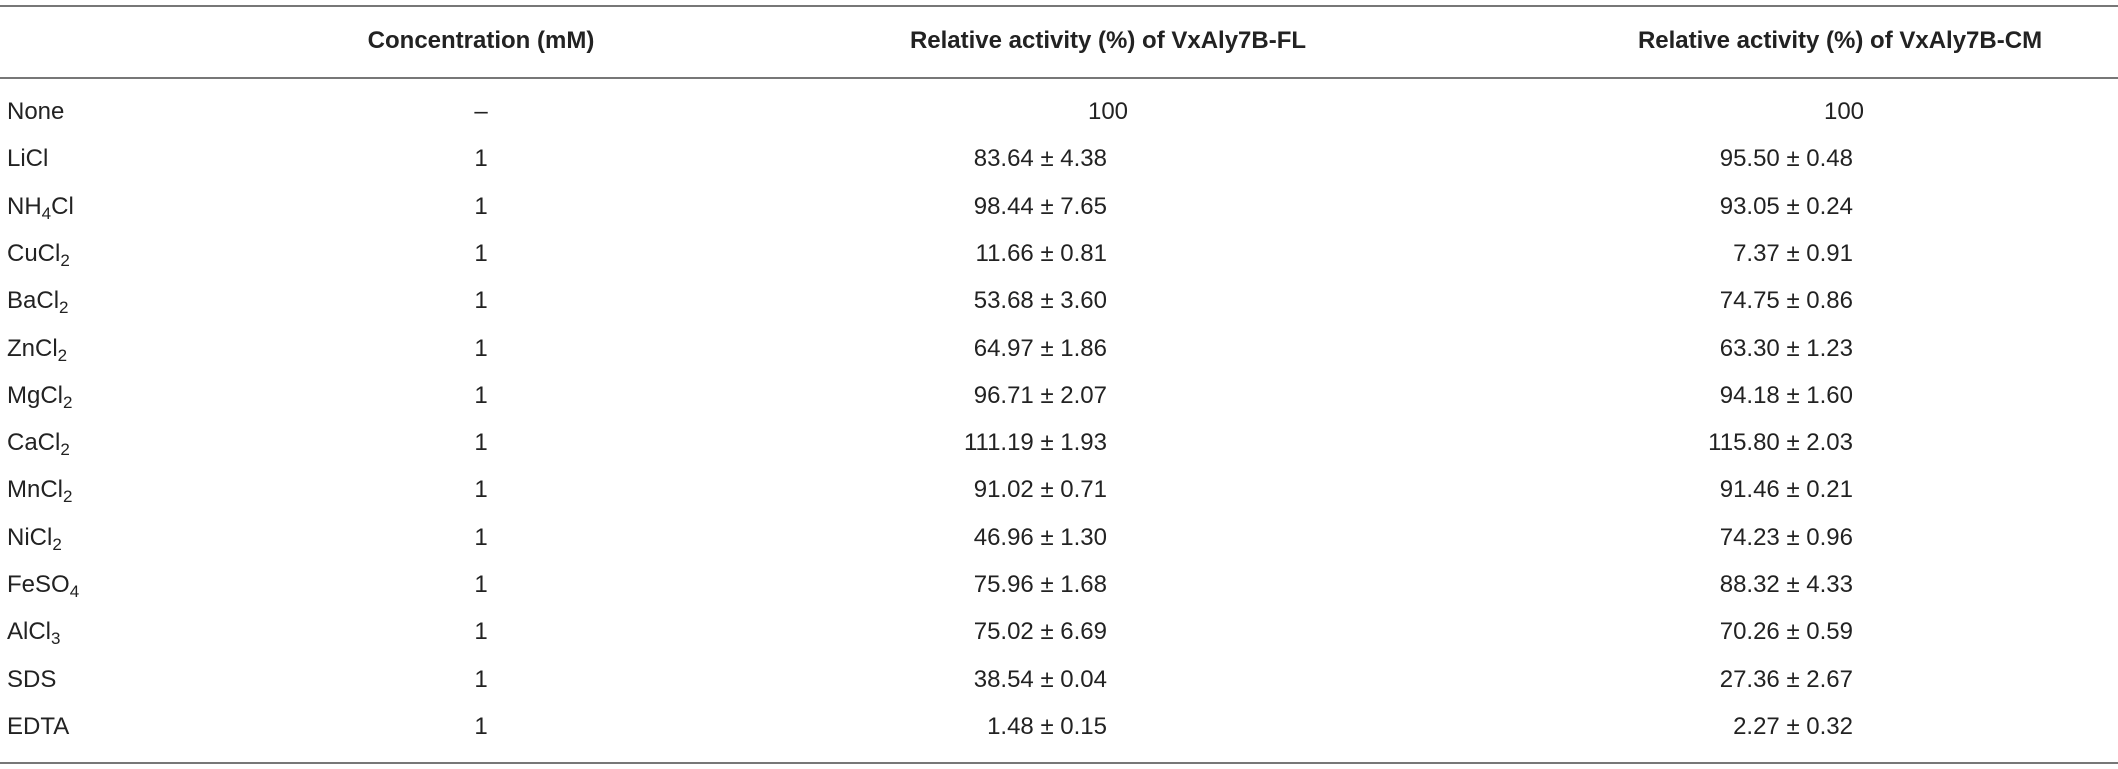 Image resolution: width=2118 pixels, height=769 pixels. Describe the element at coordinates (1786, 159) in the screenshot. I see `activity-value: 95.50 ± 0.48` at that location.